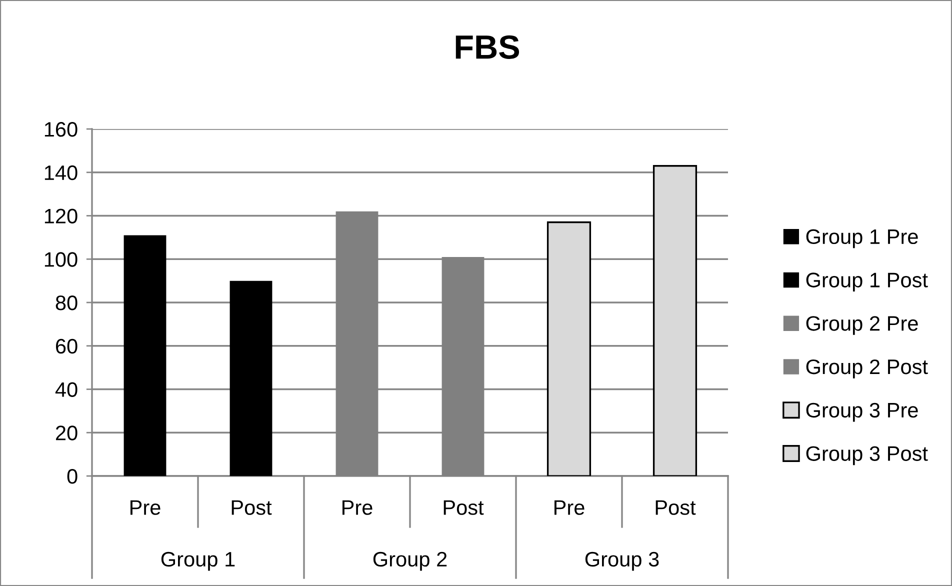  What do you see at coordinates (67, 346) in the screenshot?
I see `y-tick-label: 60` at bounding box center [67, 346].